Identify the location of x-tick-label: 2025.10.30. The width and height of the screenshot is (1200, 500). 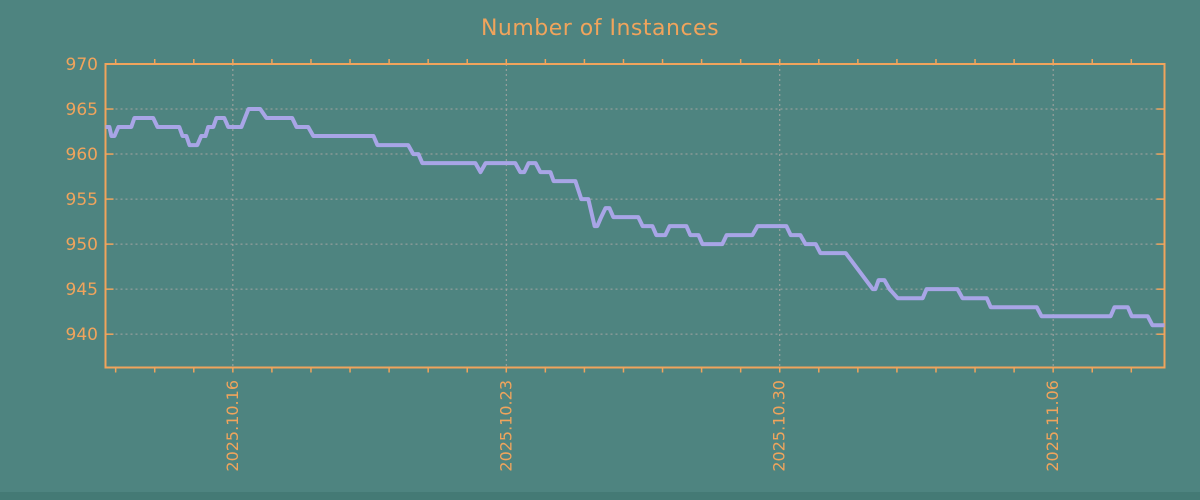
(779, 426).